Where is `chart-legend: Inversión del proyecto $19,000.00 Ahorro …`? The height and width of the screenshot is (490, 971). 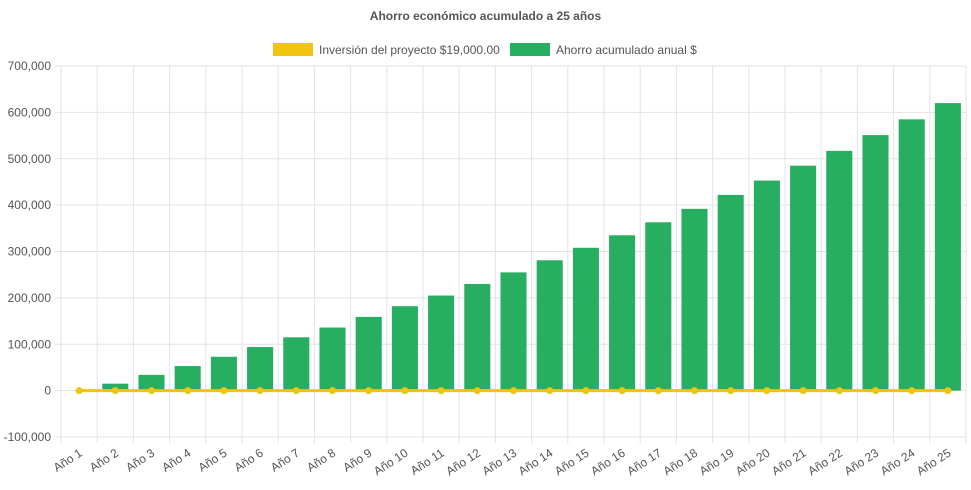 chart-legend: Inversión del proyecto $19,000.00 Ahorro … is located at coordinates (485, 50).